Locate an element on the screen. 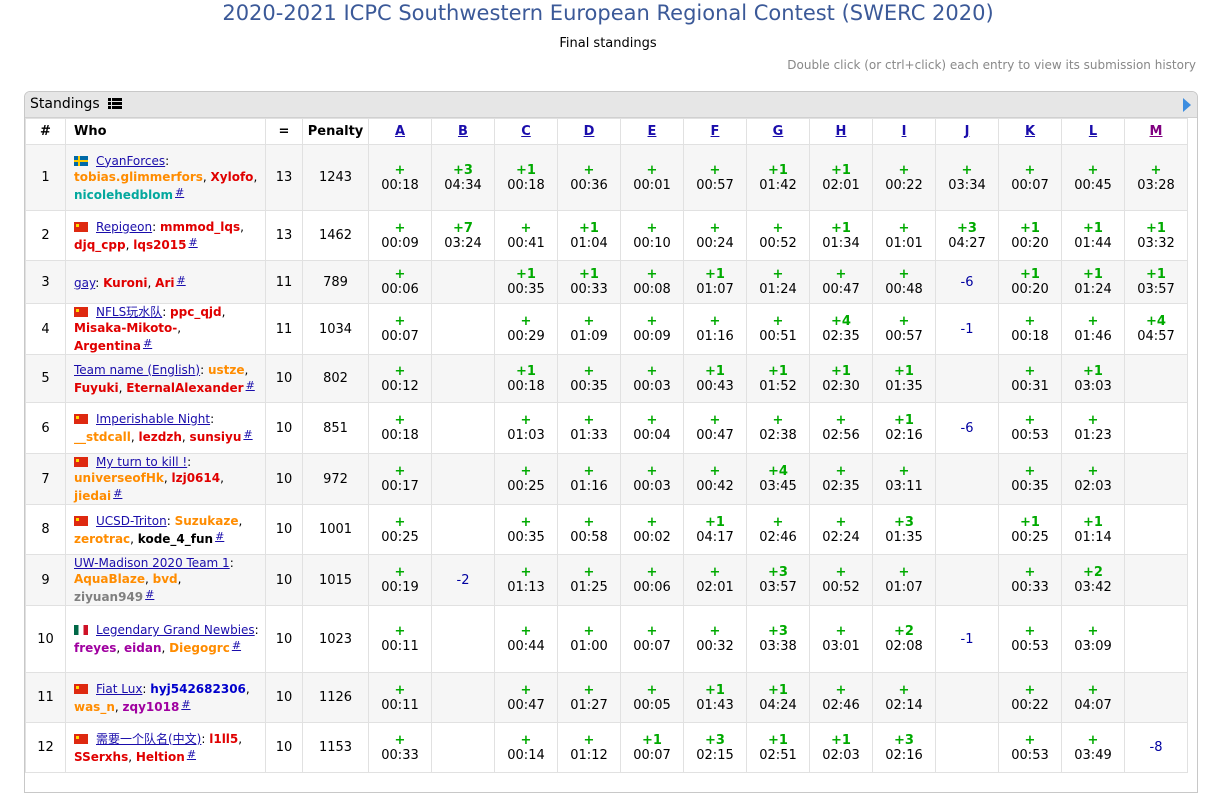 This screenshot has height=793, width=1216. problem-link-k: K is located at coordinates (1030, 131).